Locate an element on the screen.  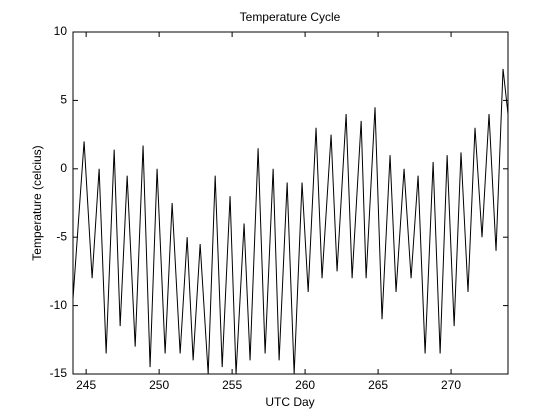
y-tick-label: -5 is located at coordinates (61, 236).